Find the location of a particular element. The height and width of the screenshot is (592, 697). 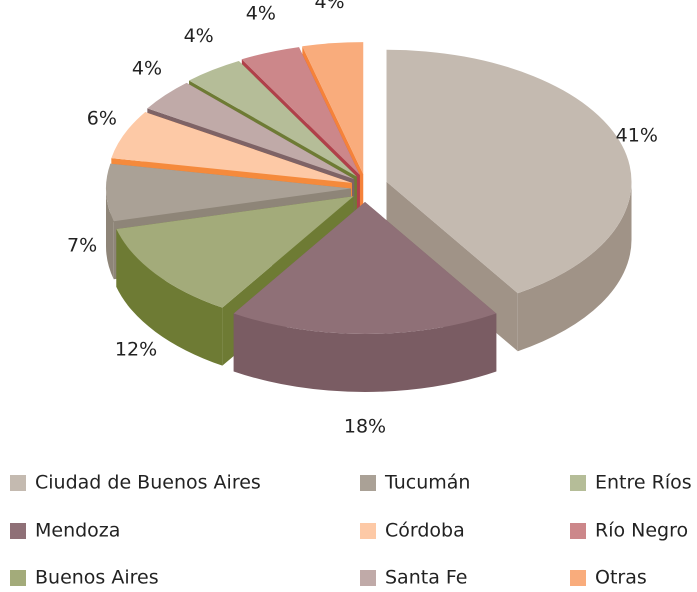

legend-label: Ciudad de Buenos Aires is located at coordinates (148, 483).